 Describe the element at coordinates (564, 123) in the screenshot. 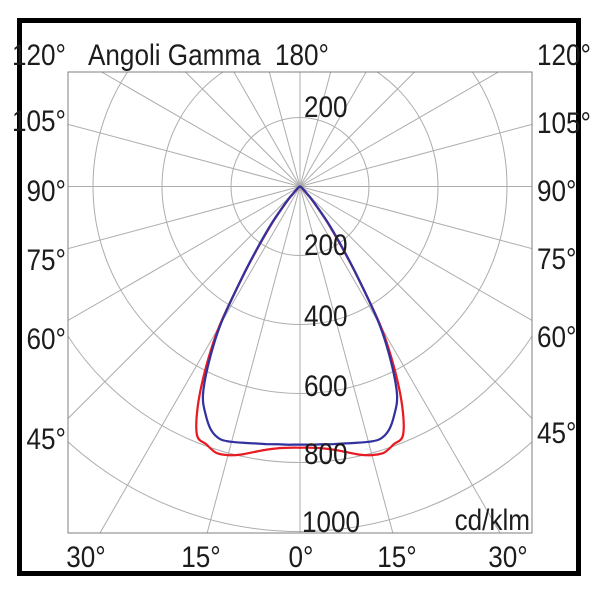

I see `angle-label-right-105: 105°` at that location.